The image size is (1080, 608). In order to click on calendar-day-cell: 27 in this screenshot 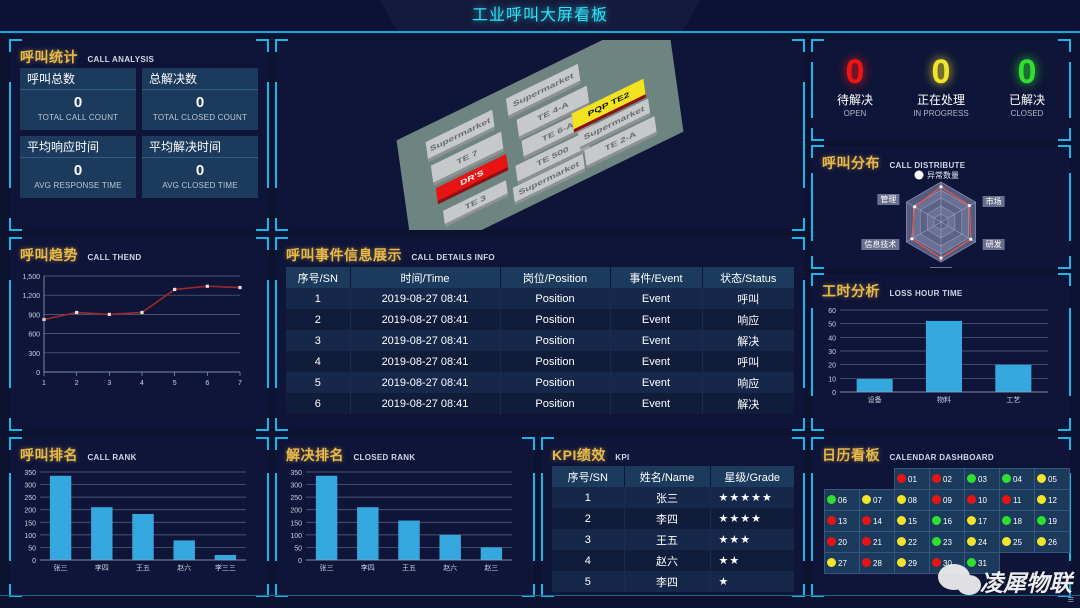, I will do `click(842, 563)`.